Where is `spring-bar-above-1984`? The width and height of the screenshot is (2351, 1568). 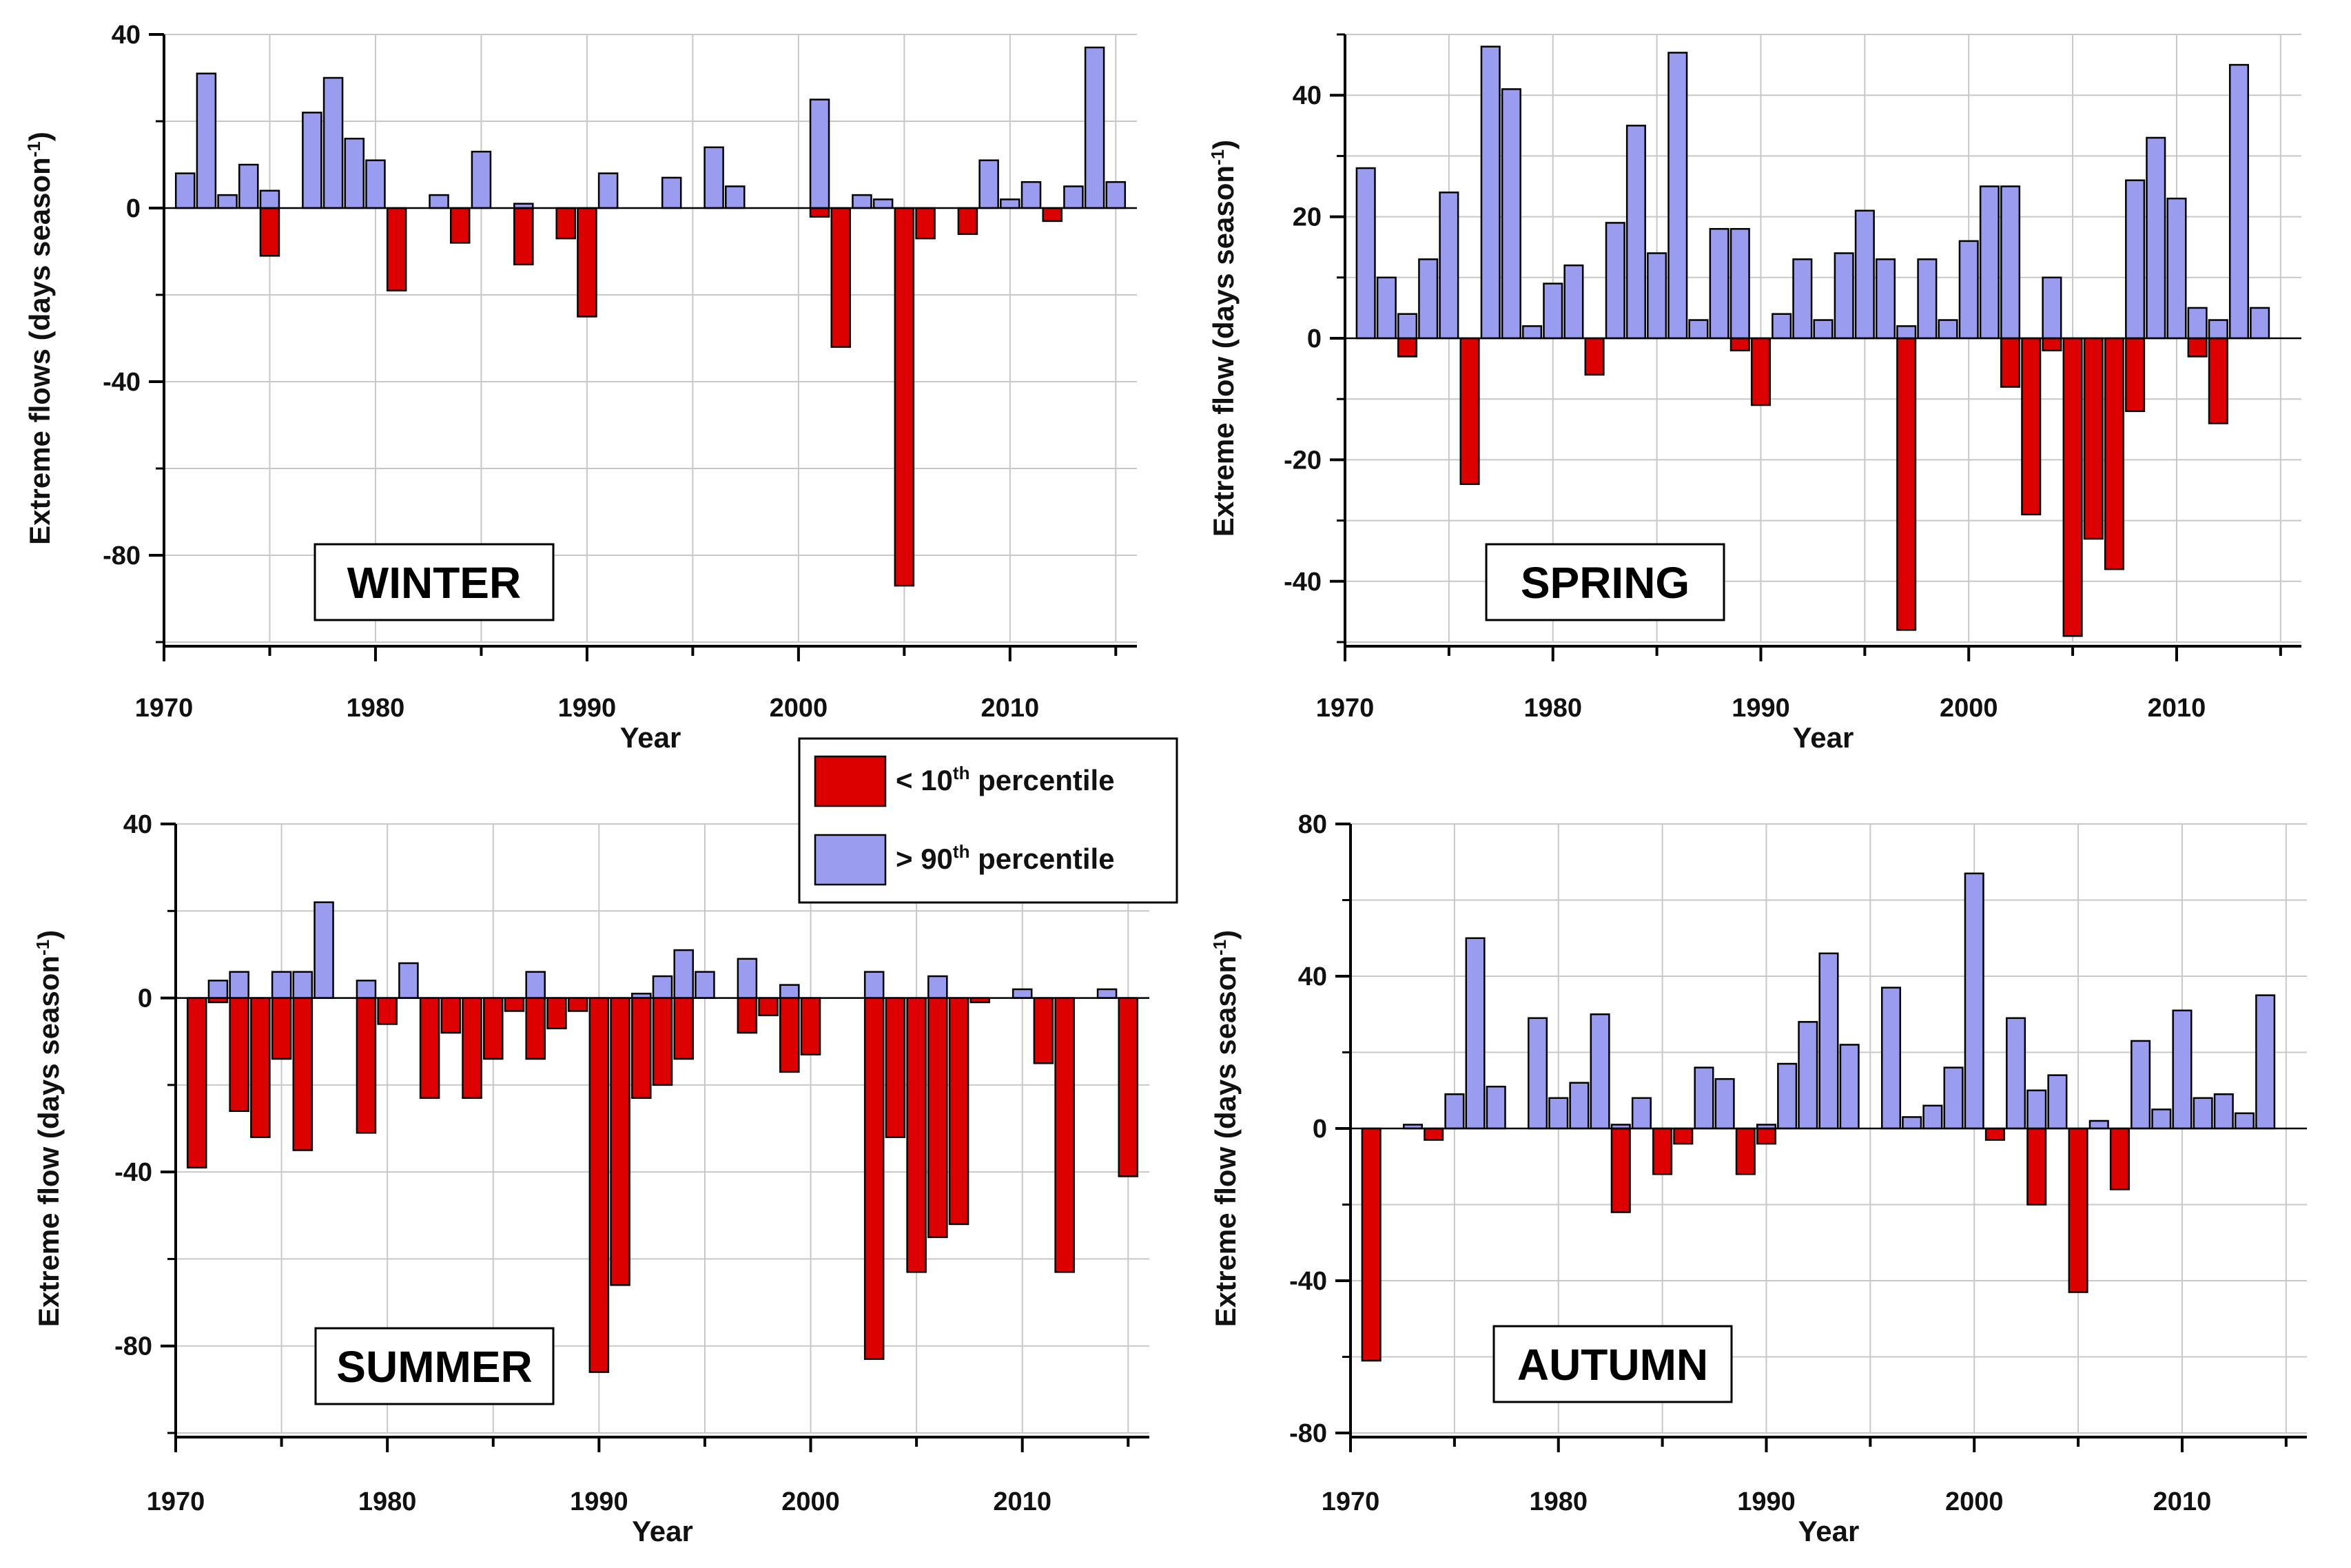 spring-bar-above-1984 is located at coordinates (1635, 232).